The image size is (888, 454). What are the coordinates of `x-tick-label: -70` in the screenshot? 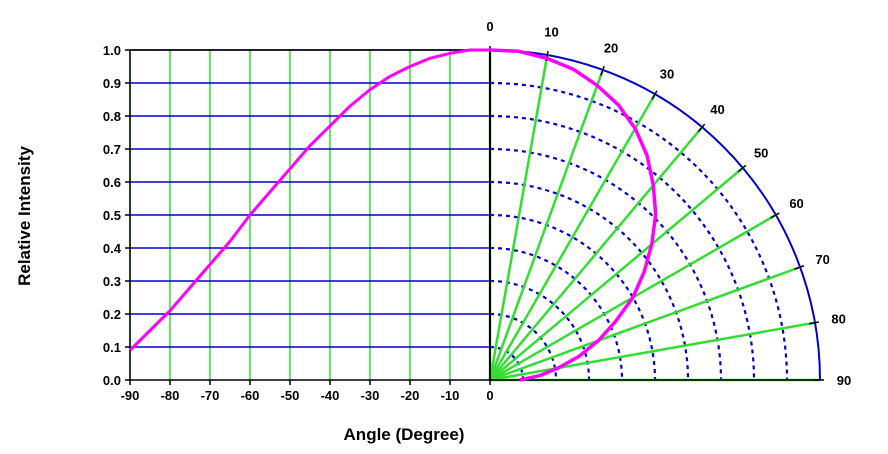 It's located at (210, 395).